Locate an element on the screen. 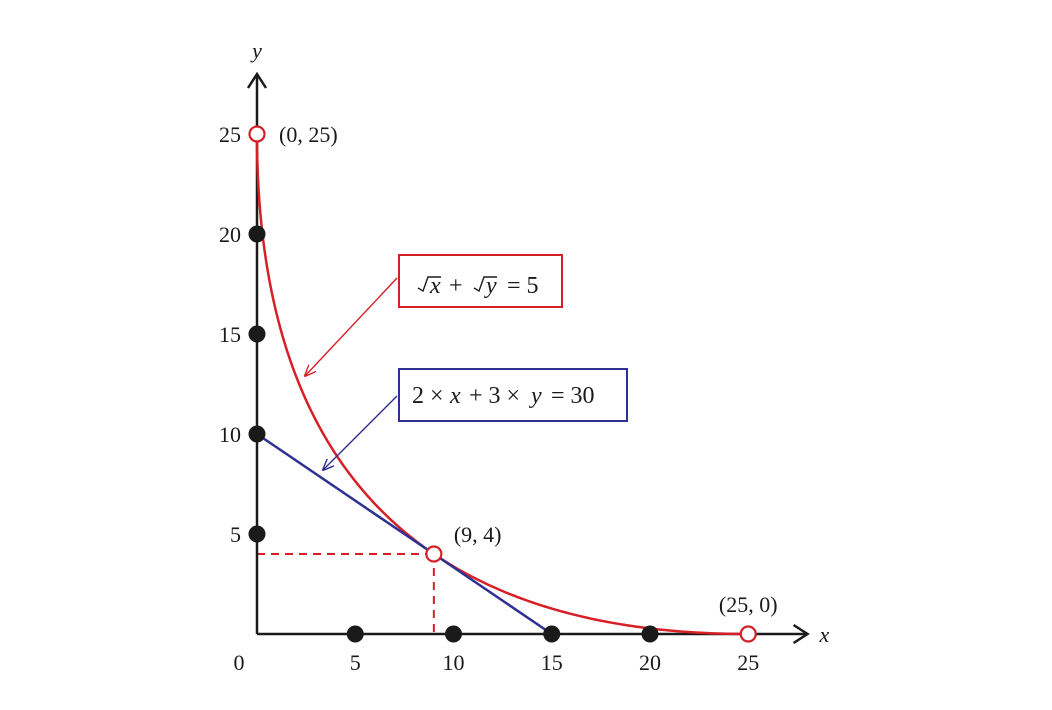 Image resolution: width=1052 pixels, height=710 pixels. y-tick-label: 10 is located at coordinates (230, 434).